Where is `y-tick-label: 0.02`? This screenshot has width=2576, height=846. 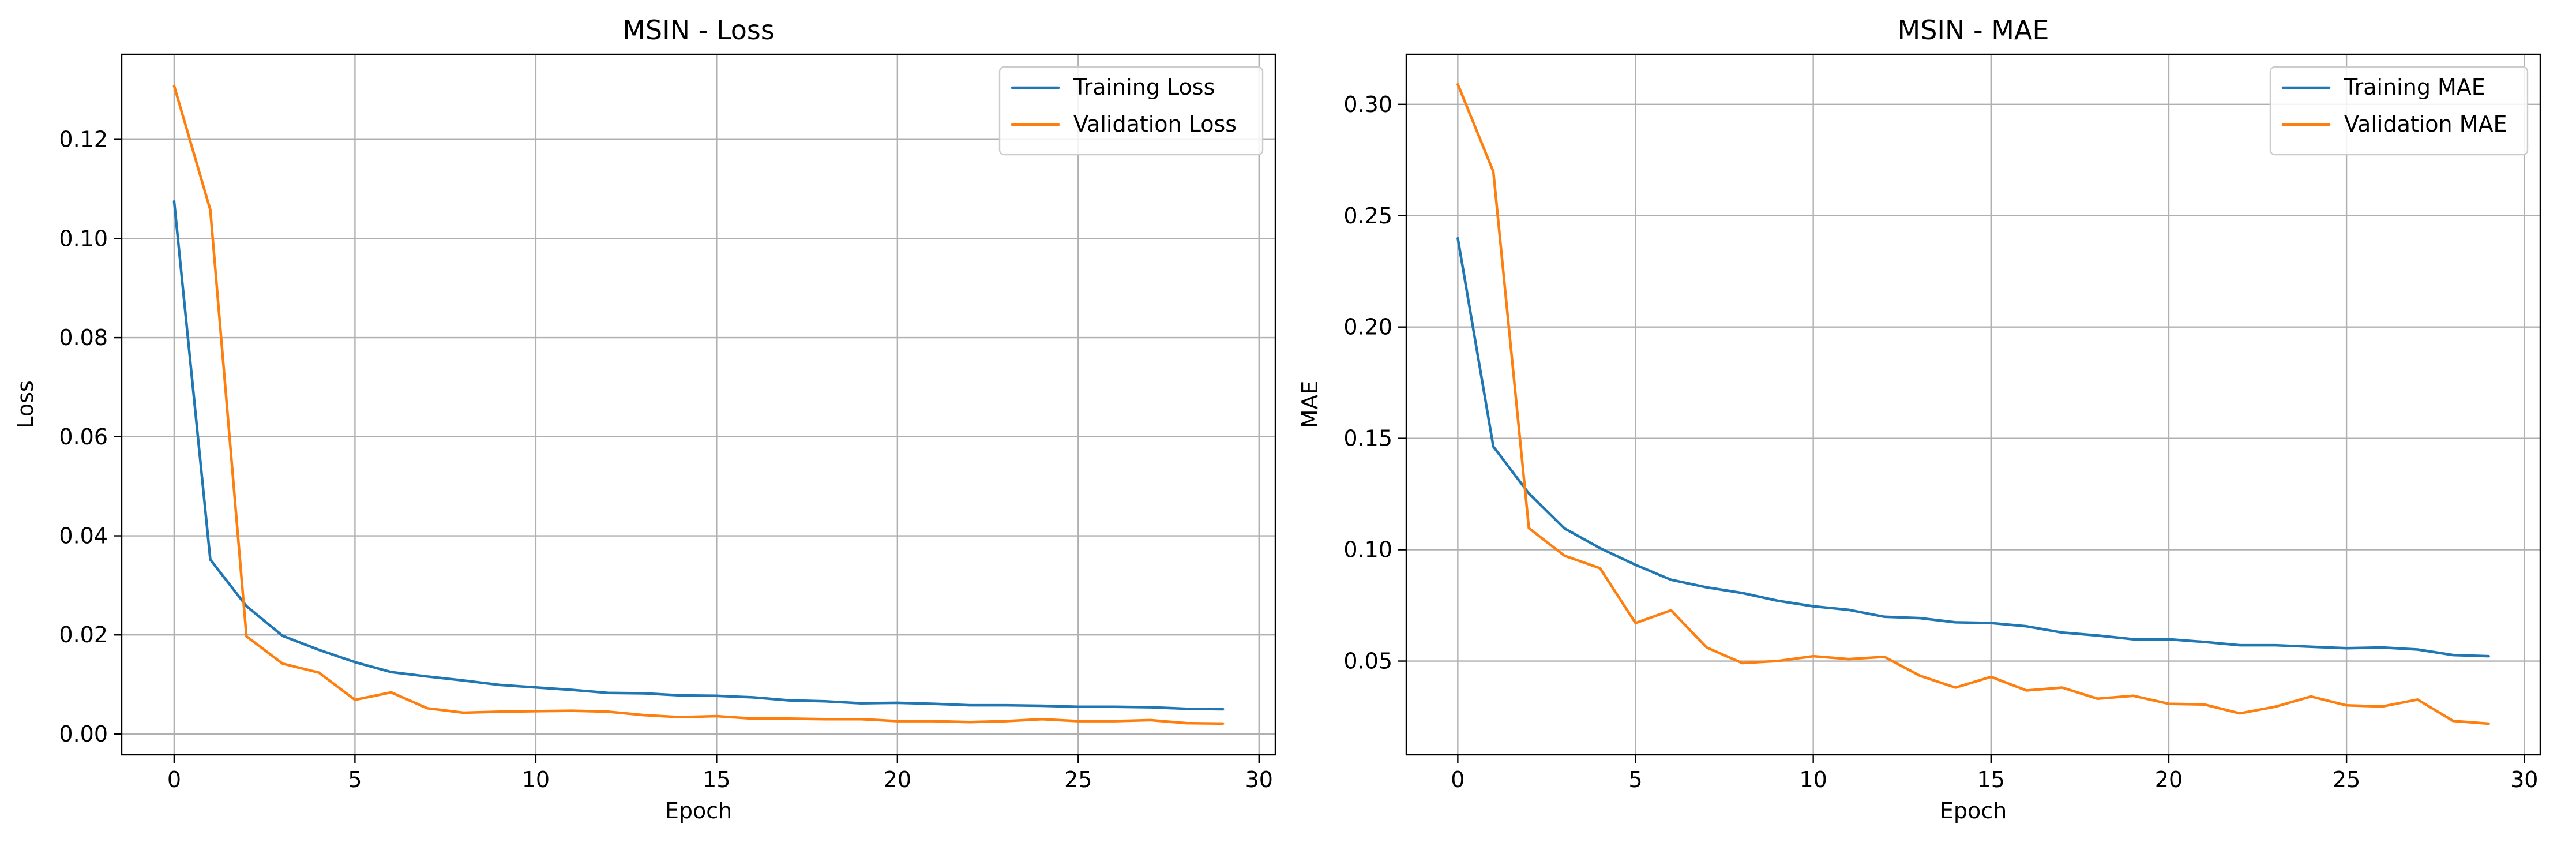
y-tick-label: 0.02 is located at coordinates (84, 634).